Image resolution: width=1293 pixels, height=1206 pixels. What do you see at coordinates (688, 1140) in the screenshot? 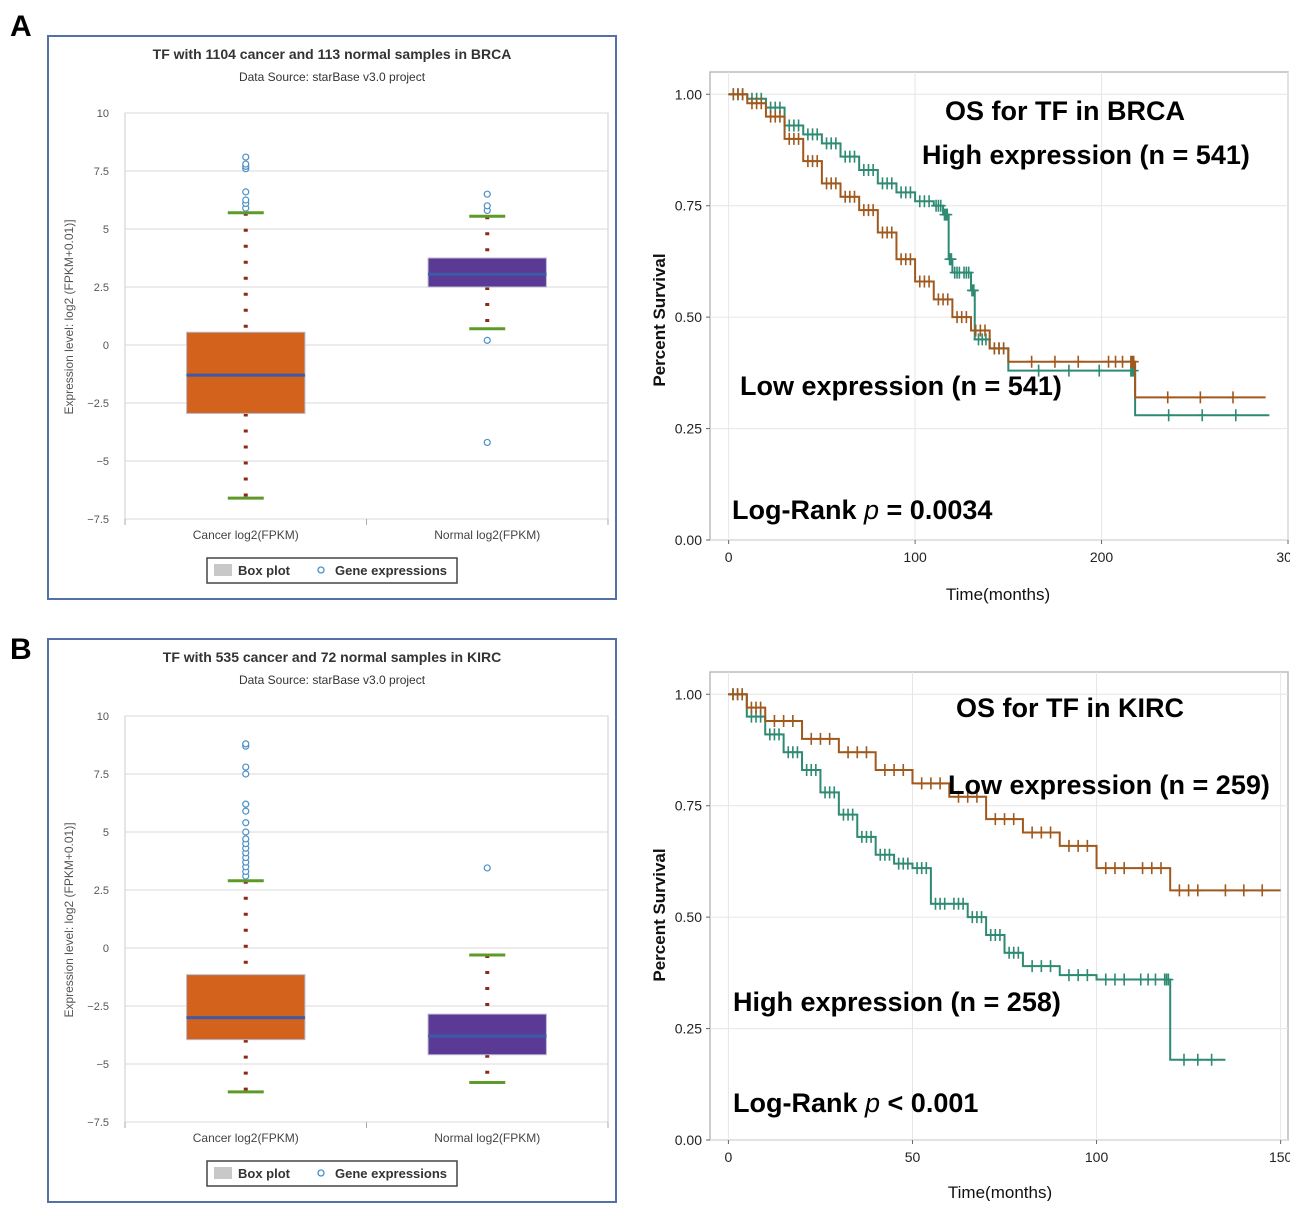
I see `y-tick-label: 0.00` at bounding box center [688, 1140].